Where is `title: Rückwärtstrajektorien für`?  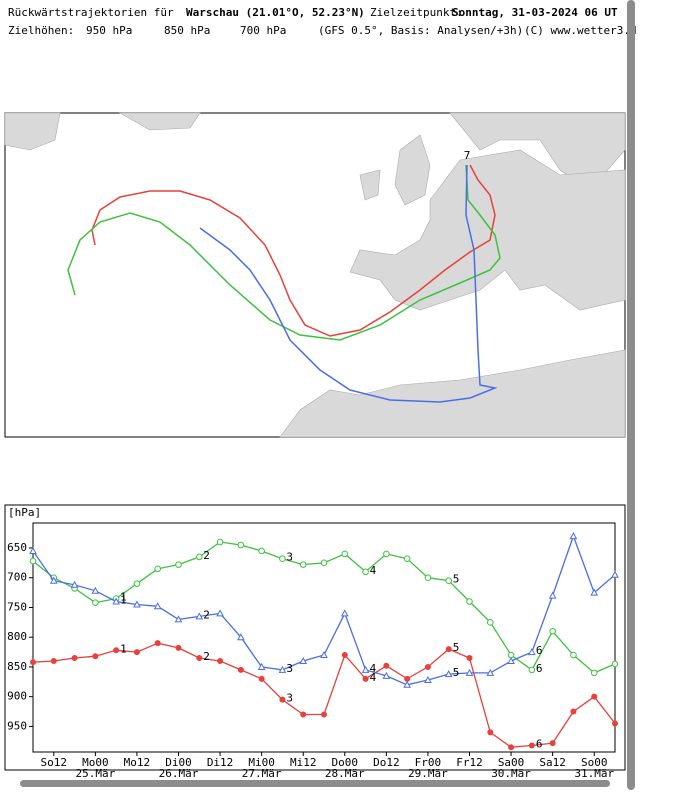
title: Rückwärtstrajektorien für is located at coordinates (91, 12).